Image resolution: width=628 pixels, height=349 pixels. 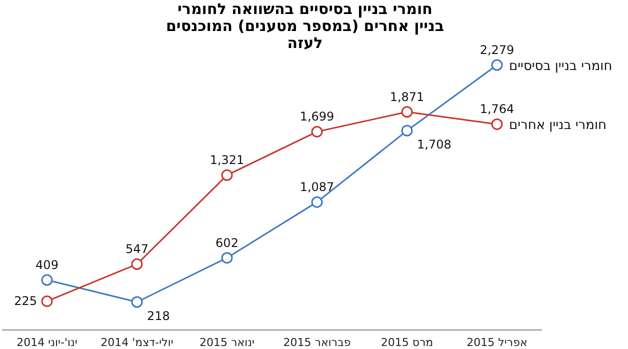 I want to click on series-label: חומרי בניין אחרים, so click(x=558, y=126).